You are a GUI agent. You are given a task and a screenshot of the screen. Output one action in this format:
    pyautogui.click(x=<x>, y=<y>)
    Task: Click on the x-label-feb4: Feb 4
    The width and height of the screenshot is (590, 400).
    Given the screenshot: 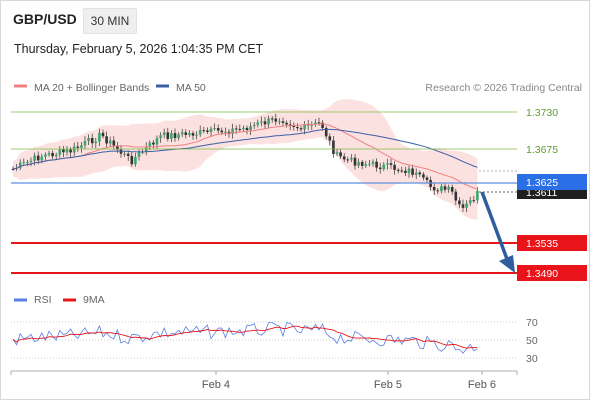 What is the action you would take?
    pyautogui.click(x=216, y=385)
    